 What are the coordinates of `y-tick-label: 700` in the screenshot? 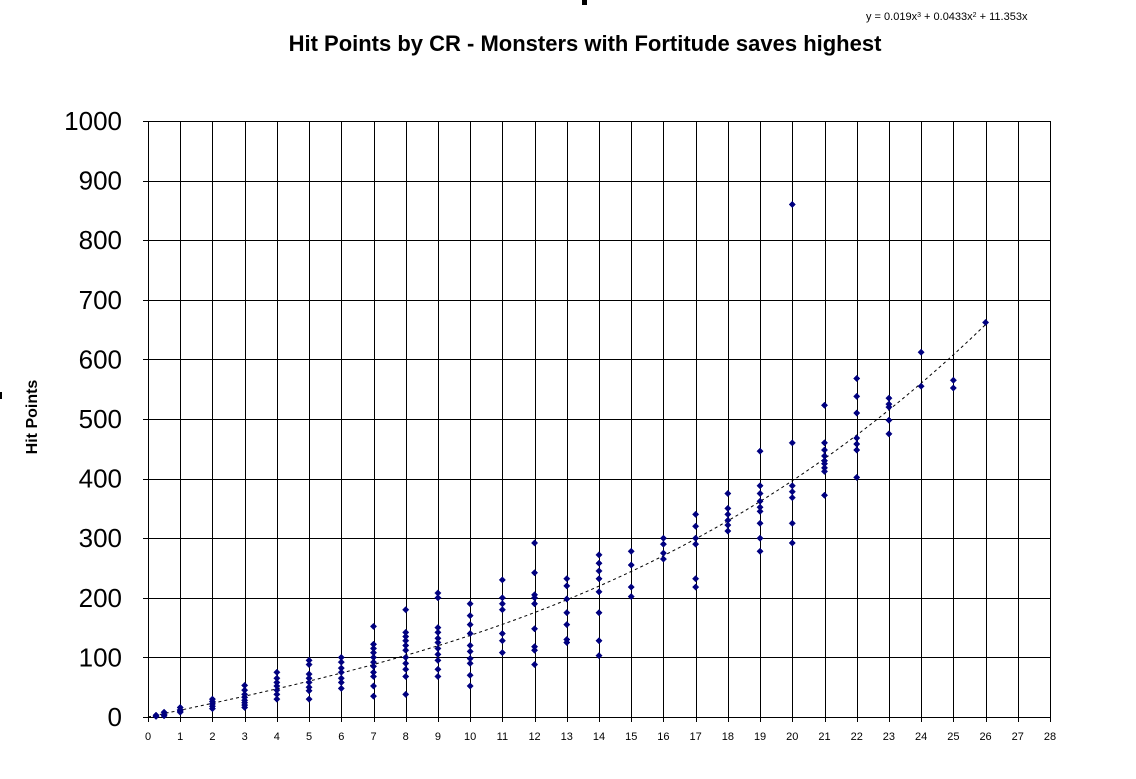 It's located at (100, 300).